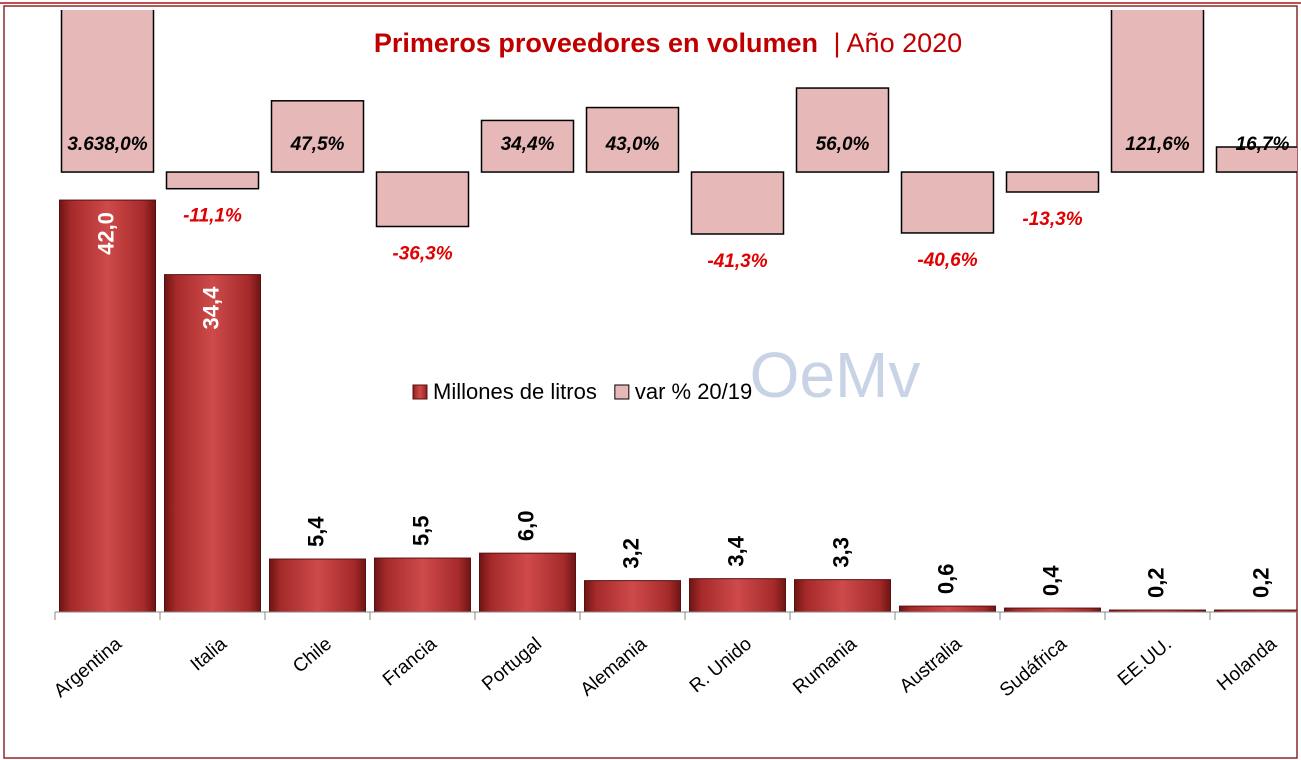 This screenshot has height=760, width=1301. Describe the element at coordinates (840, 552) in the screenshot. I see `volume-label: 3,3` at that location.